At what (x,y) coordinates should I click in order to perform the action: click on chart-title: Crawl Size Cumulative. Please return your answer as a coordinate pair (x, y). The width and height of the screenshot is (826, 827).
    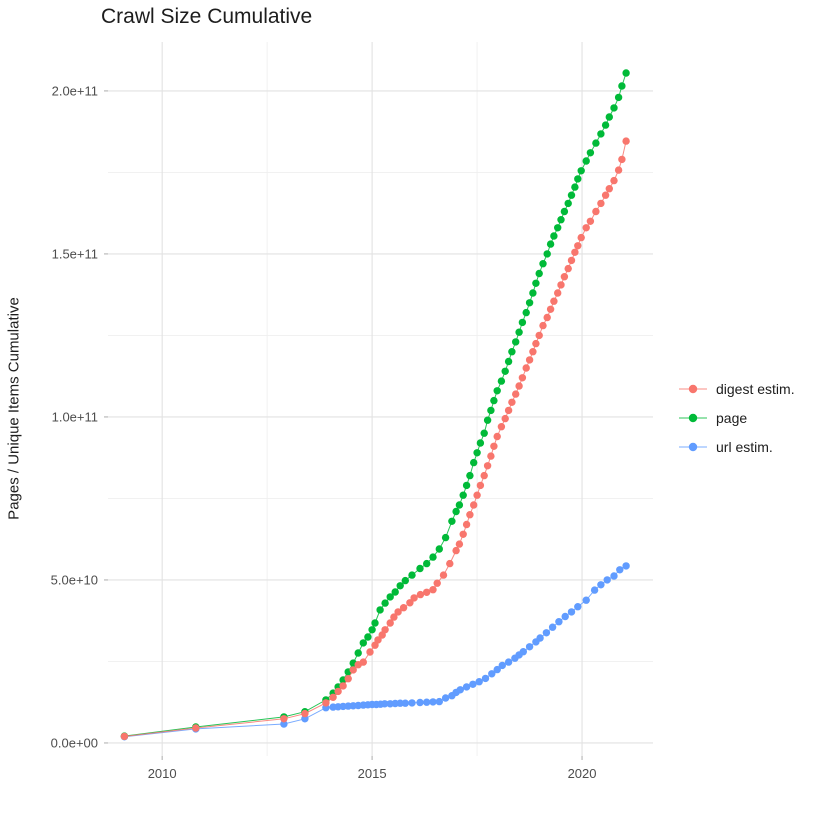
    Looking at the image, I should click on (207, 16).